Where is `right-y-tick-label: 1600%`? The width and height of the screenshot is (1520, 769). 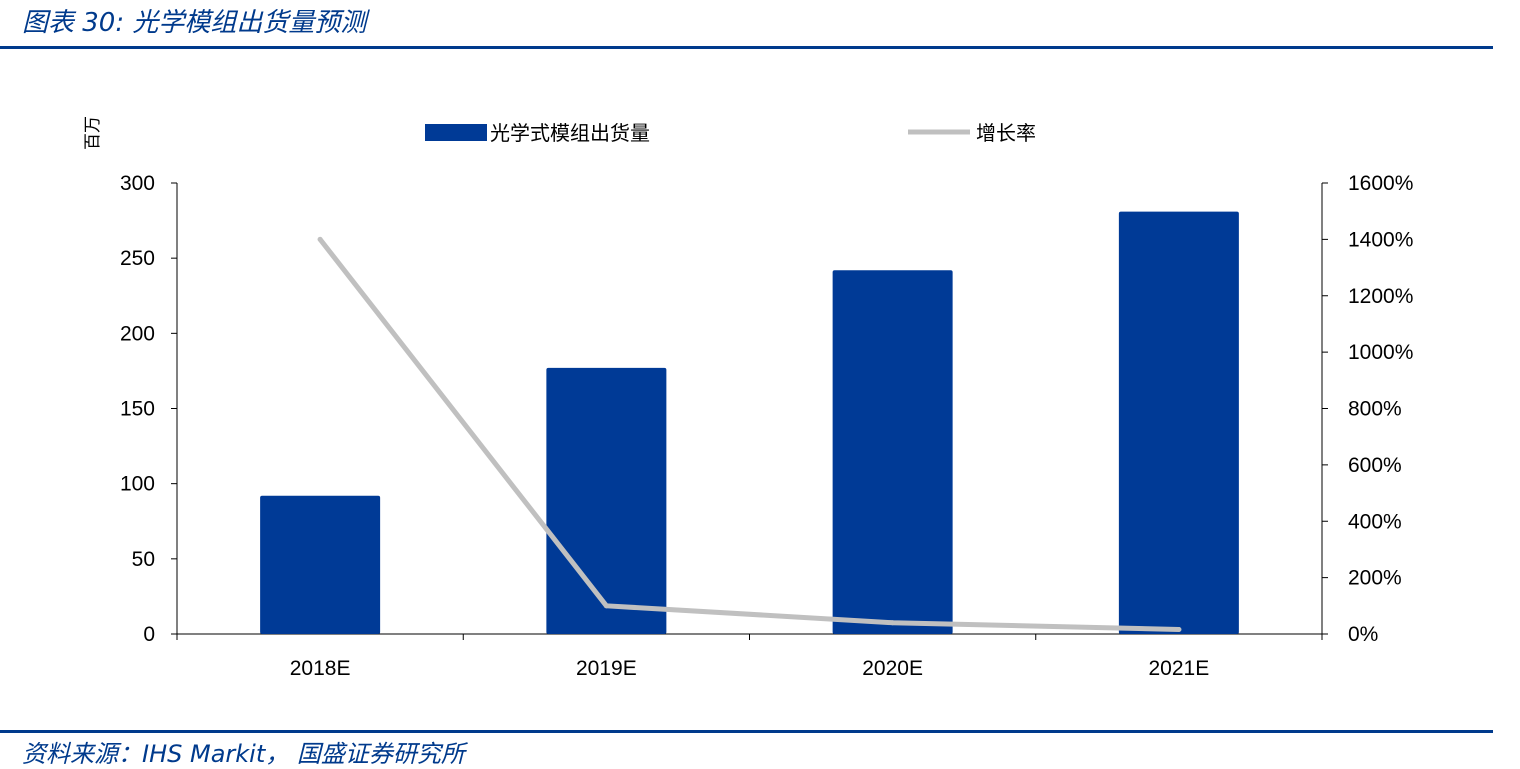
right-y-tick-label: 1600% is located at coordinates (1380, 183).